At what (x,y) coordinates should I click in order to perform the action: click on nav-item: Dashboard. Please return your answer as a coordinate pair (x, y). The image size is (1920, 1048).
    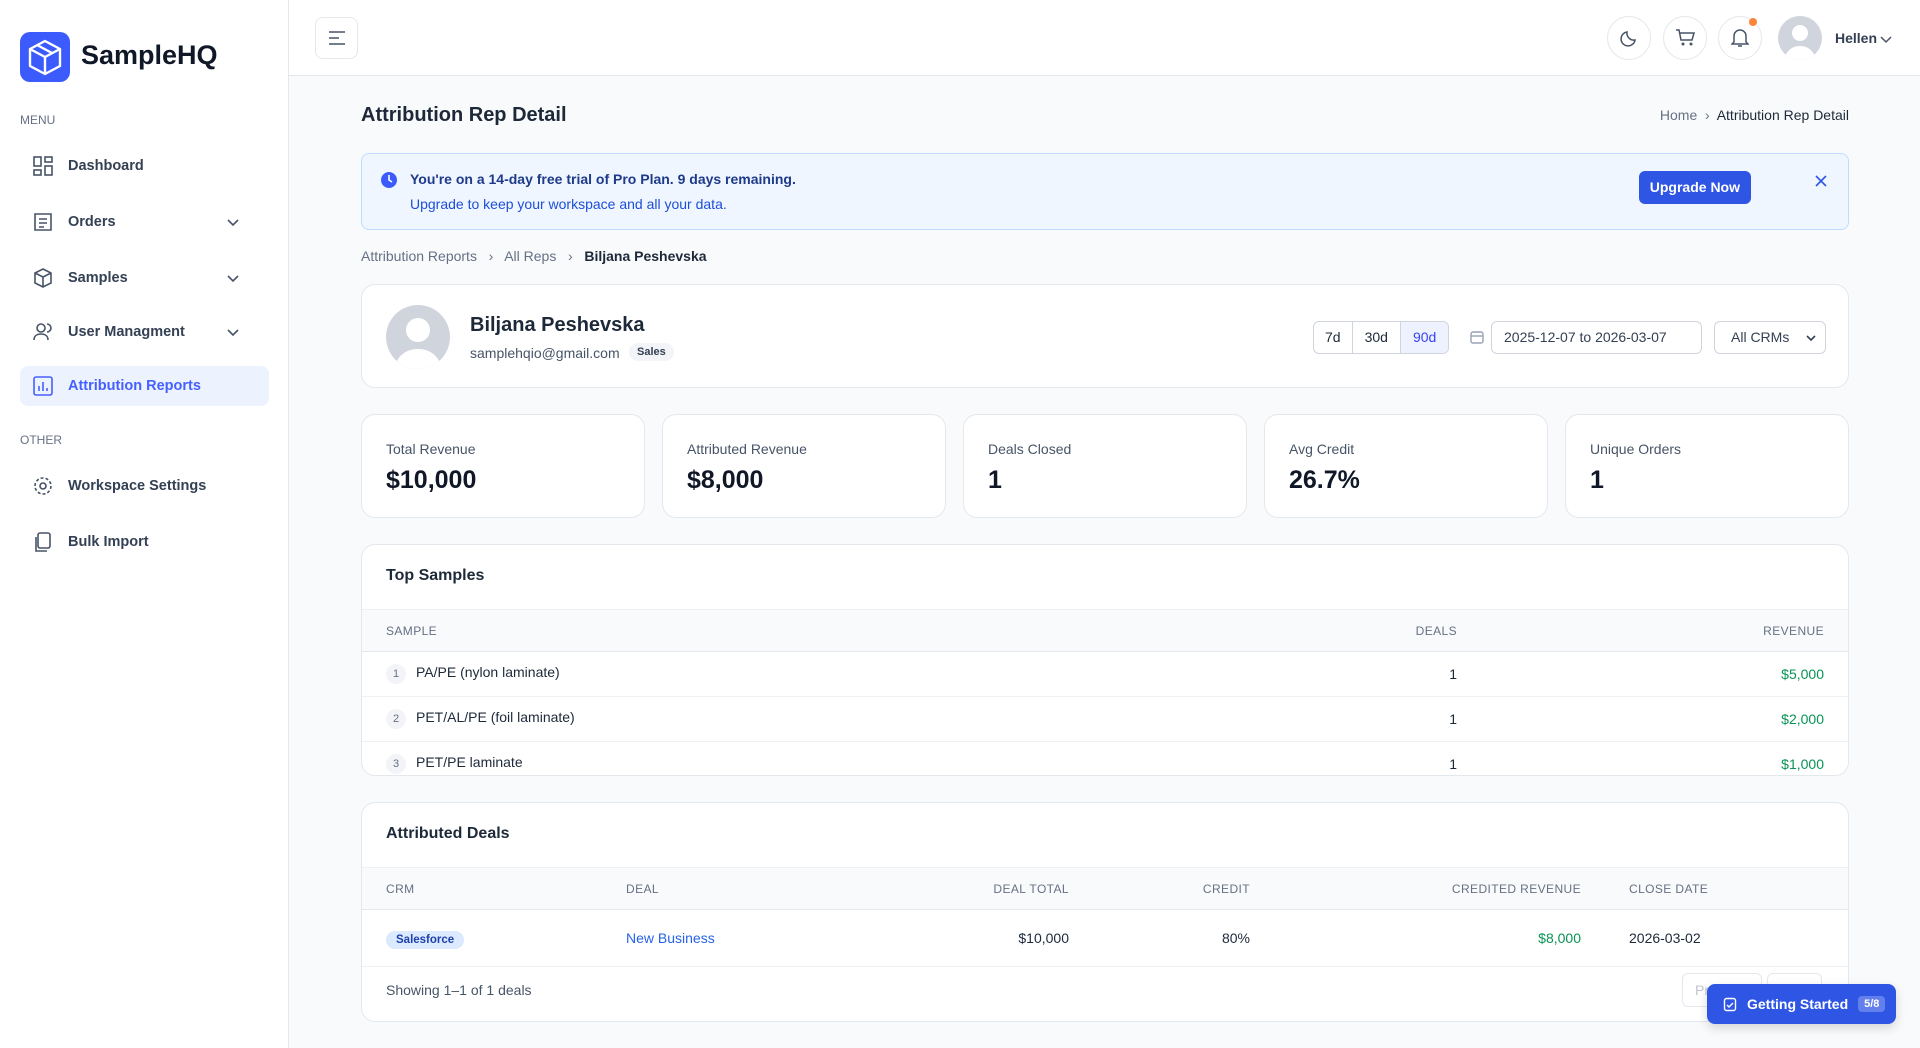
    Looking at the image, I should click on (144, 166).